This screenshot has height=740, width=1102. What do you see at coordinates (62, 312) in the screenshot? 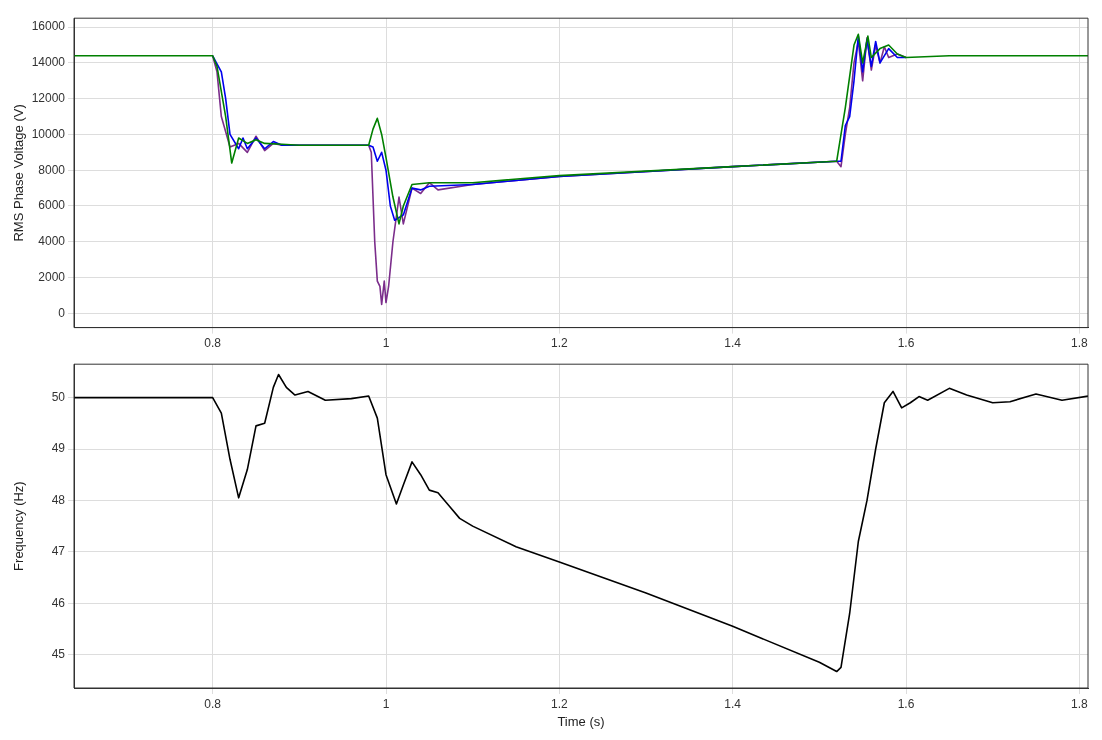
I see `y-tick-label: 0` at bounding box center [62, 312].